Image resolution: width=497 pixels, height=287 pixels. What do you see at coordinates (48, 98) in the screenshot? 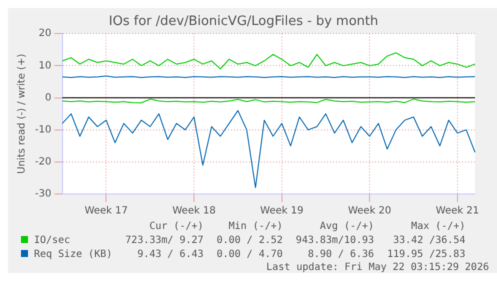
I see `y-tick-label: 0` at bounding box center [48, 98].